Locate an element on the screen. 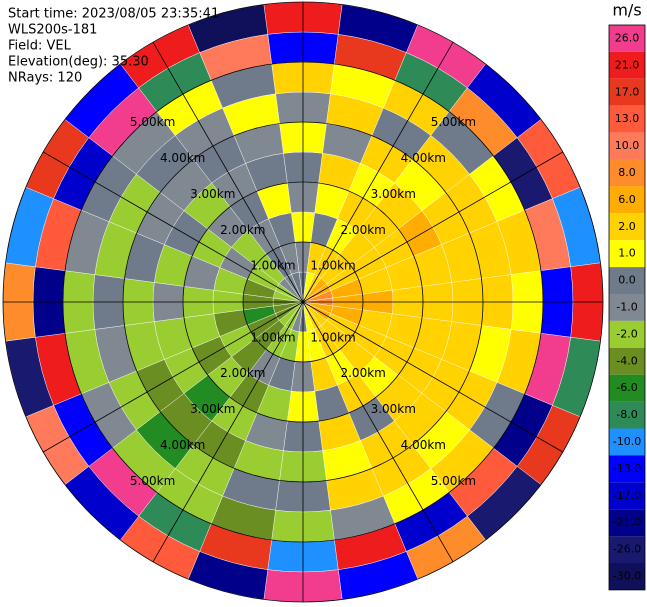  colorbar-tick-label: 10.0 is located at coordinates (627, 145).